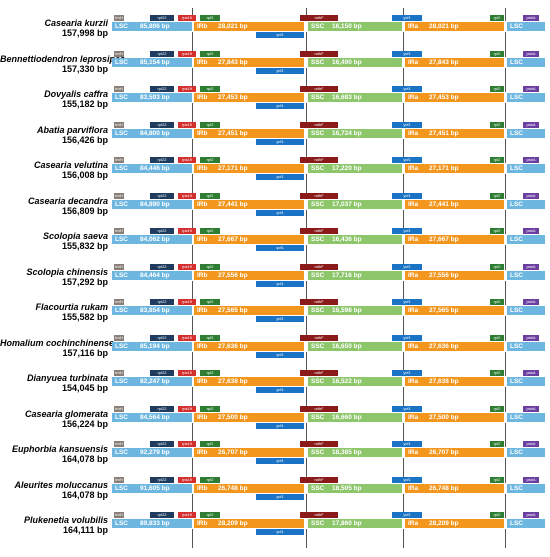 This screenshot has height=557, width=550. Describe the element at coordinates (444, 452) in the screenshot. I see `region-length: 26,707 bp` at that location.